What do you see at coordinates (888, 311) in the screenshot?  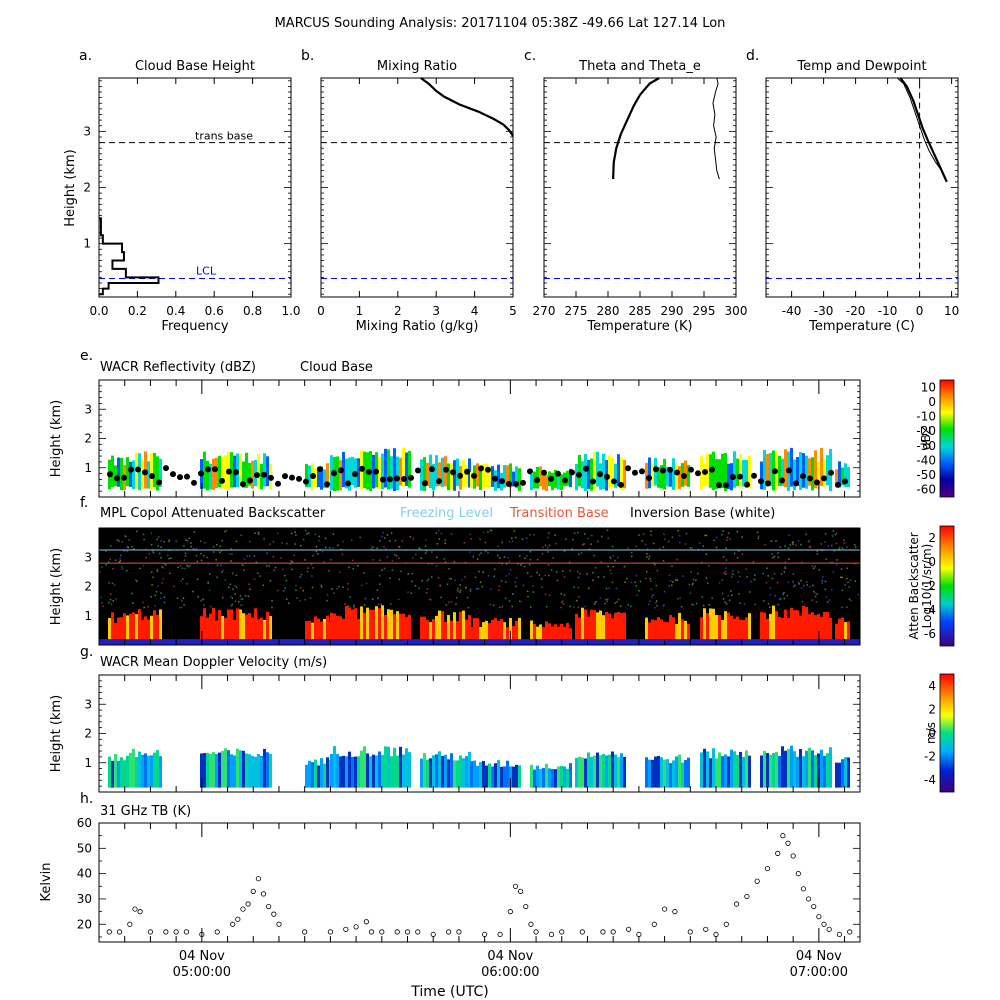 I see `x-tick-label: -10` at bounding box center [888, 311].